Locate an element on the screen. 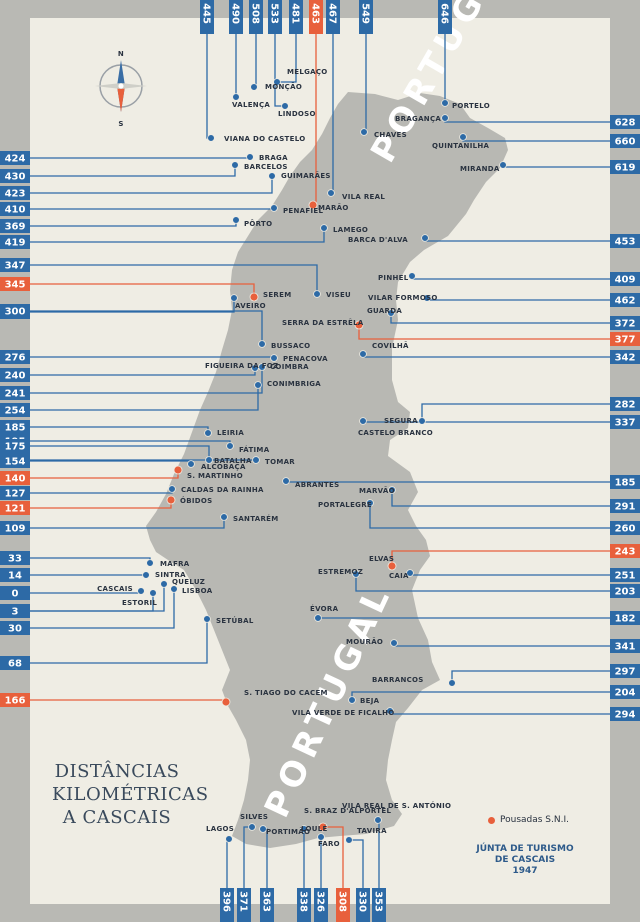 The height and width of the screenshot is (922, 640). distance-box-bussaco is located at coordinates (15, 311).